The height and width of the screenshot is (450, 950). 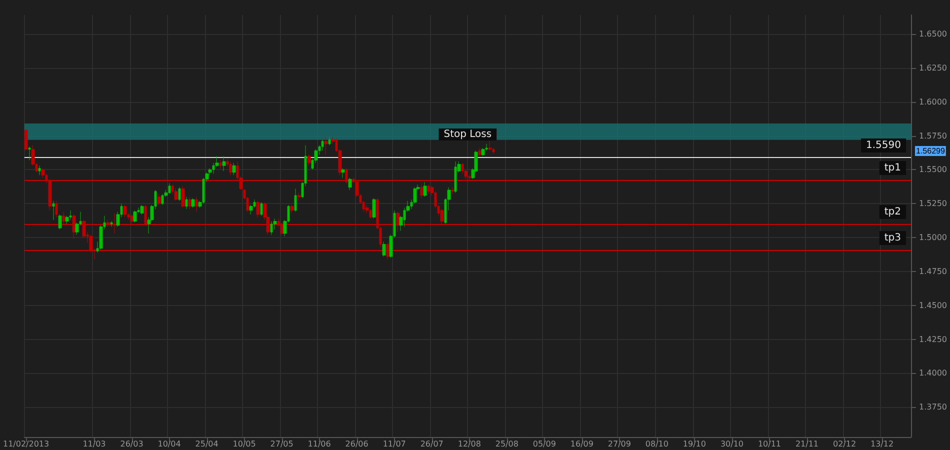 What do you see at coordinates (544, 444) in the screenshot?
I see `x-tick-label: 05/09` at bounding box center [544, 444].